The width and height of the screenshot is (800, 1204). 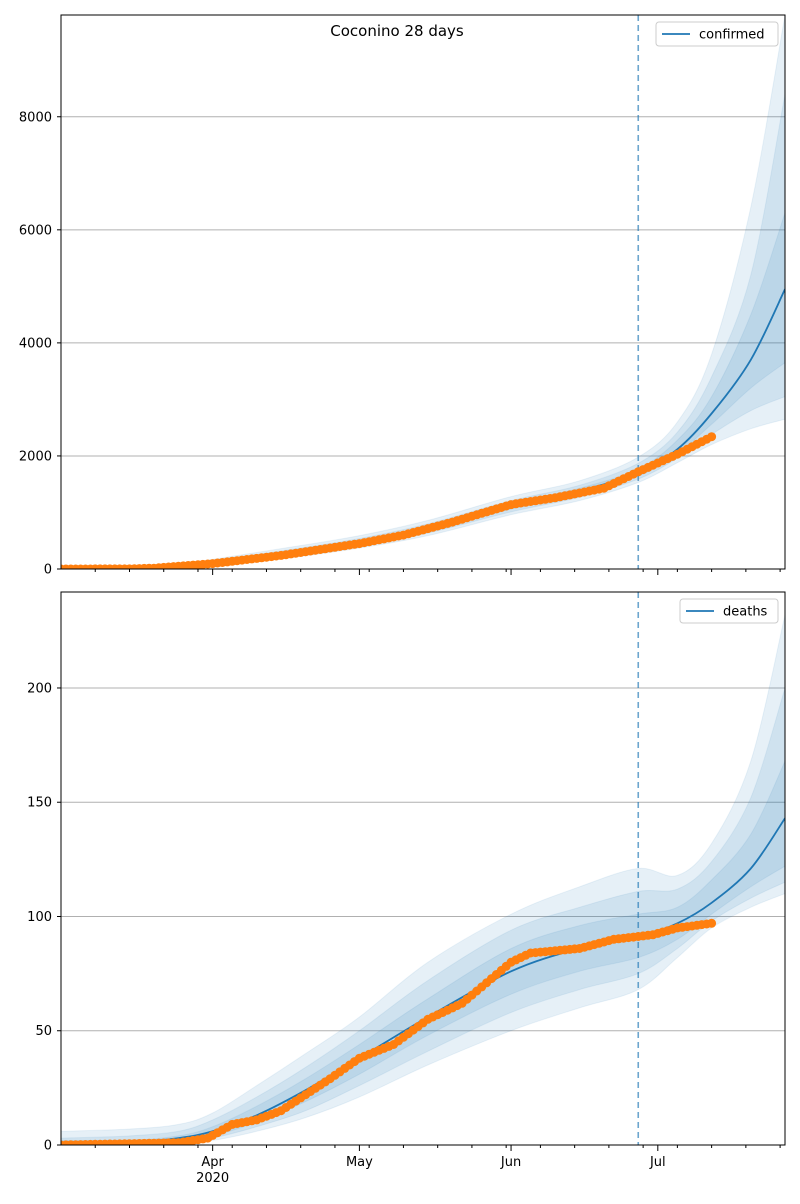 What do you see at coordinates (510, 1162) in the screenshot?
I see `x-tick-label: Jun` at bounding box center [510, 1162].